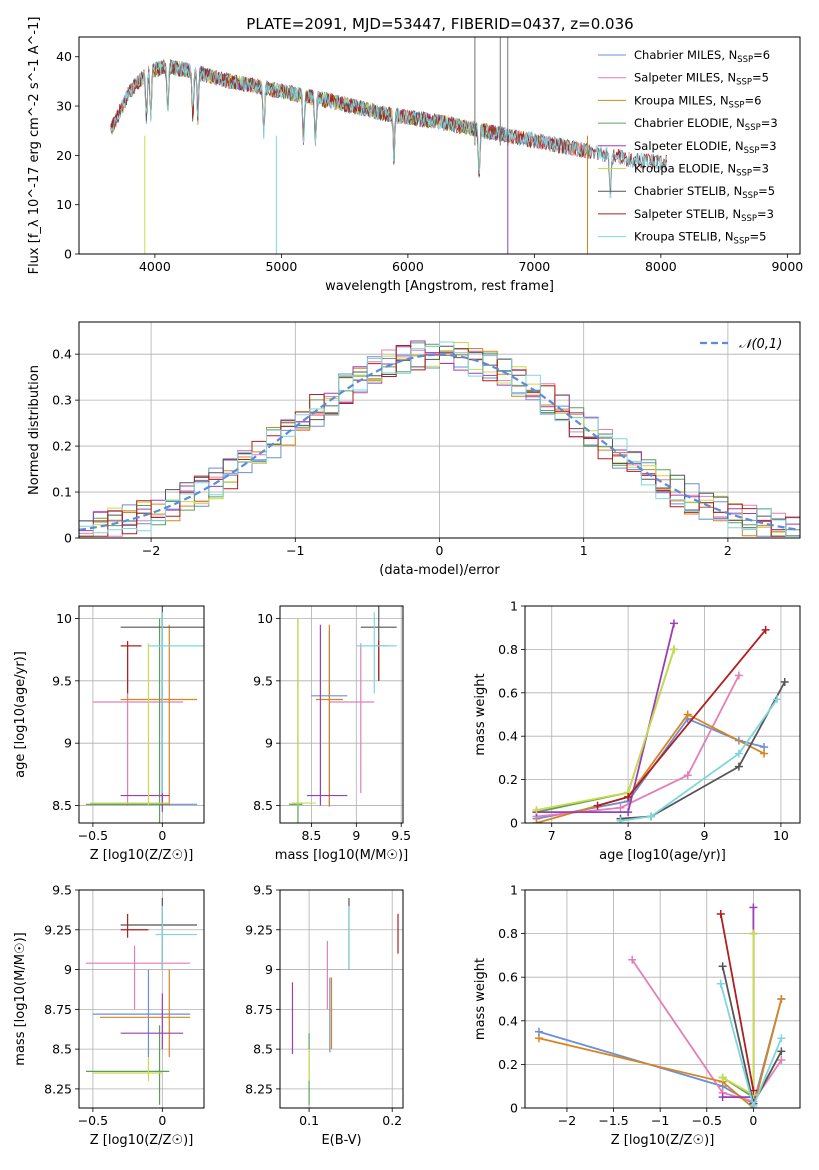 The image size is (819, 1170). What do you see at coordinates (760, 78) in the screenshot?
I see `legend-label-tail: =5` at bounding box center [760, 78].